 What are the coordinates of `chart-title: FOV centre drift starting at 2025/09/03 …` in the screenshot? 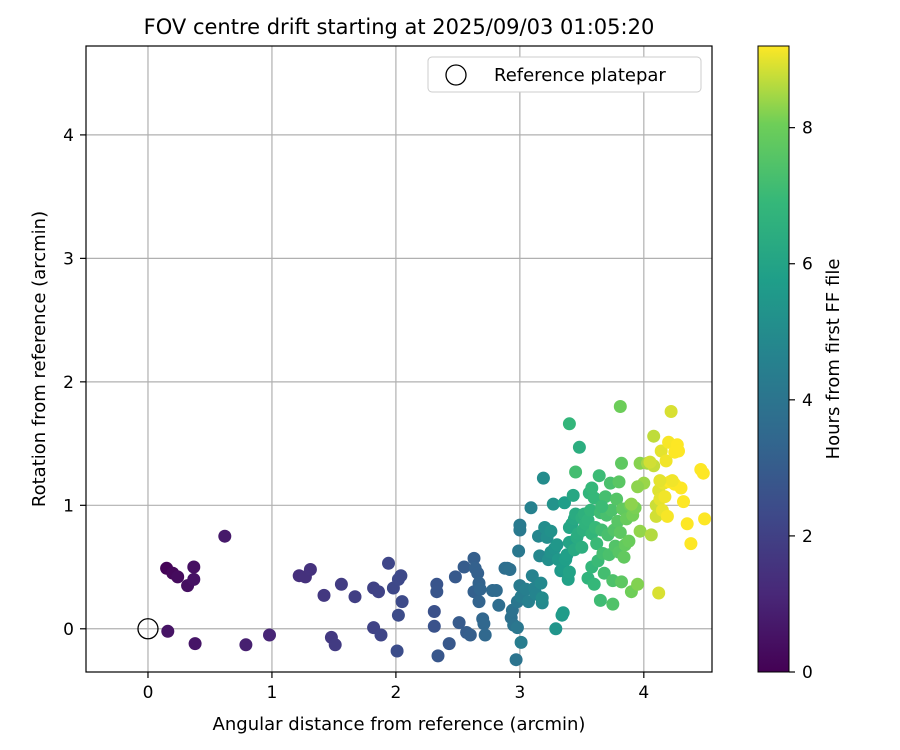 It's located at (399, 27).